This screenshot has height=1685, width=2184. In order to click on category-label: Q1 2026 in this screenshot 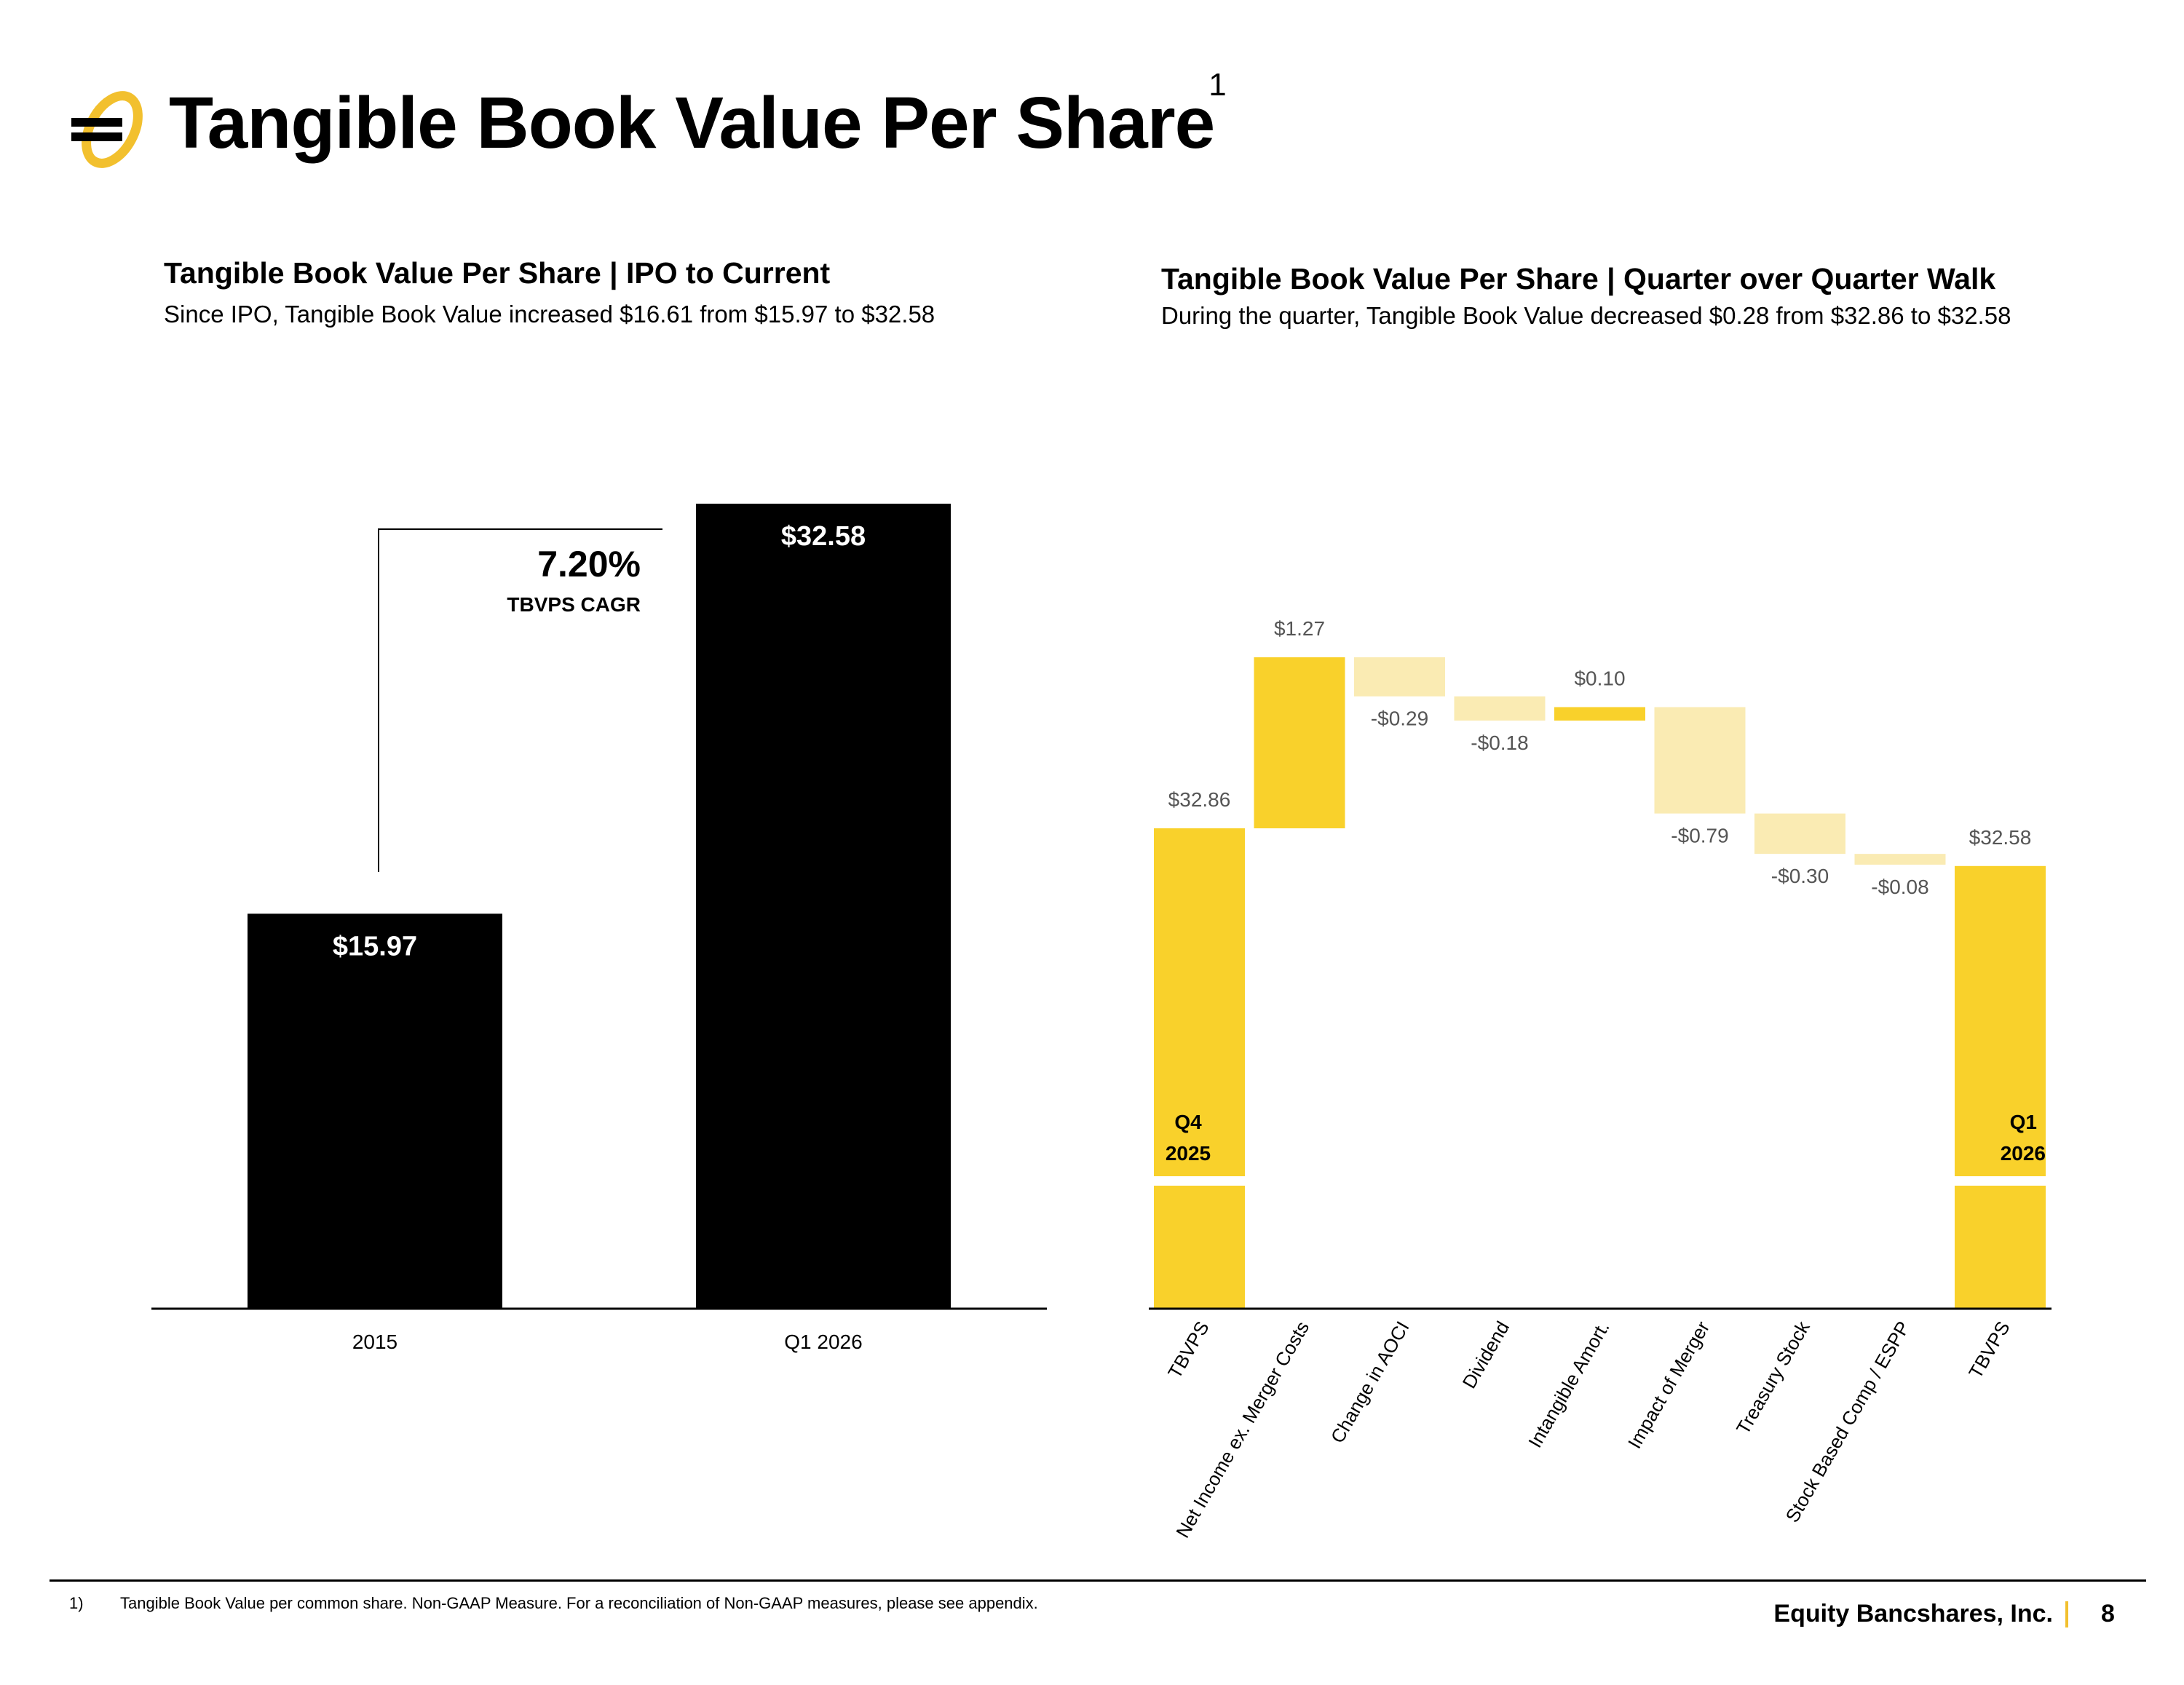, I will do `click(823, 1342)`.